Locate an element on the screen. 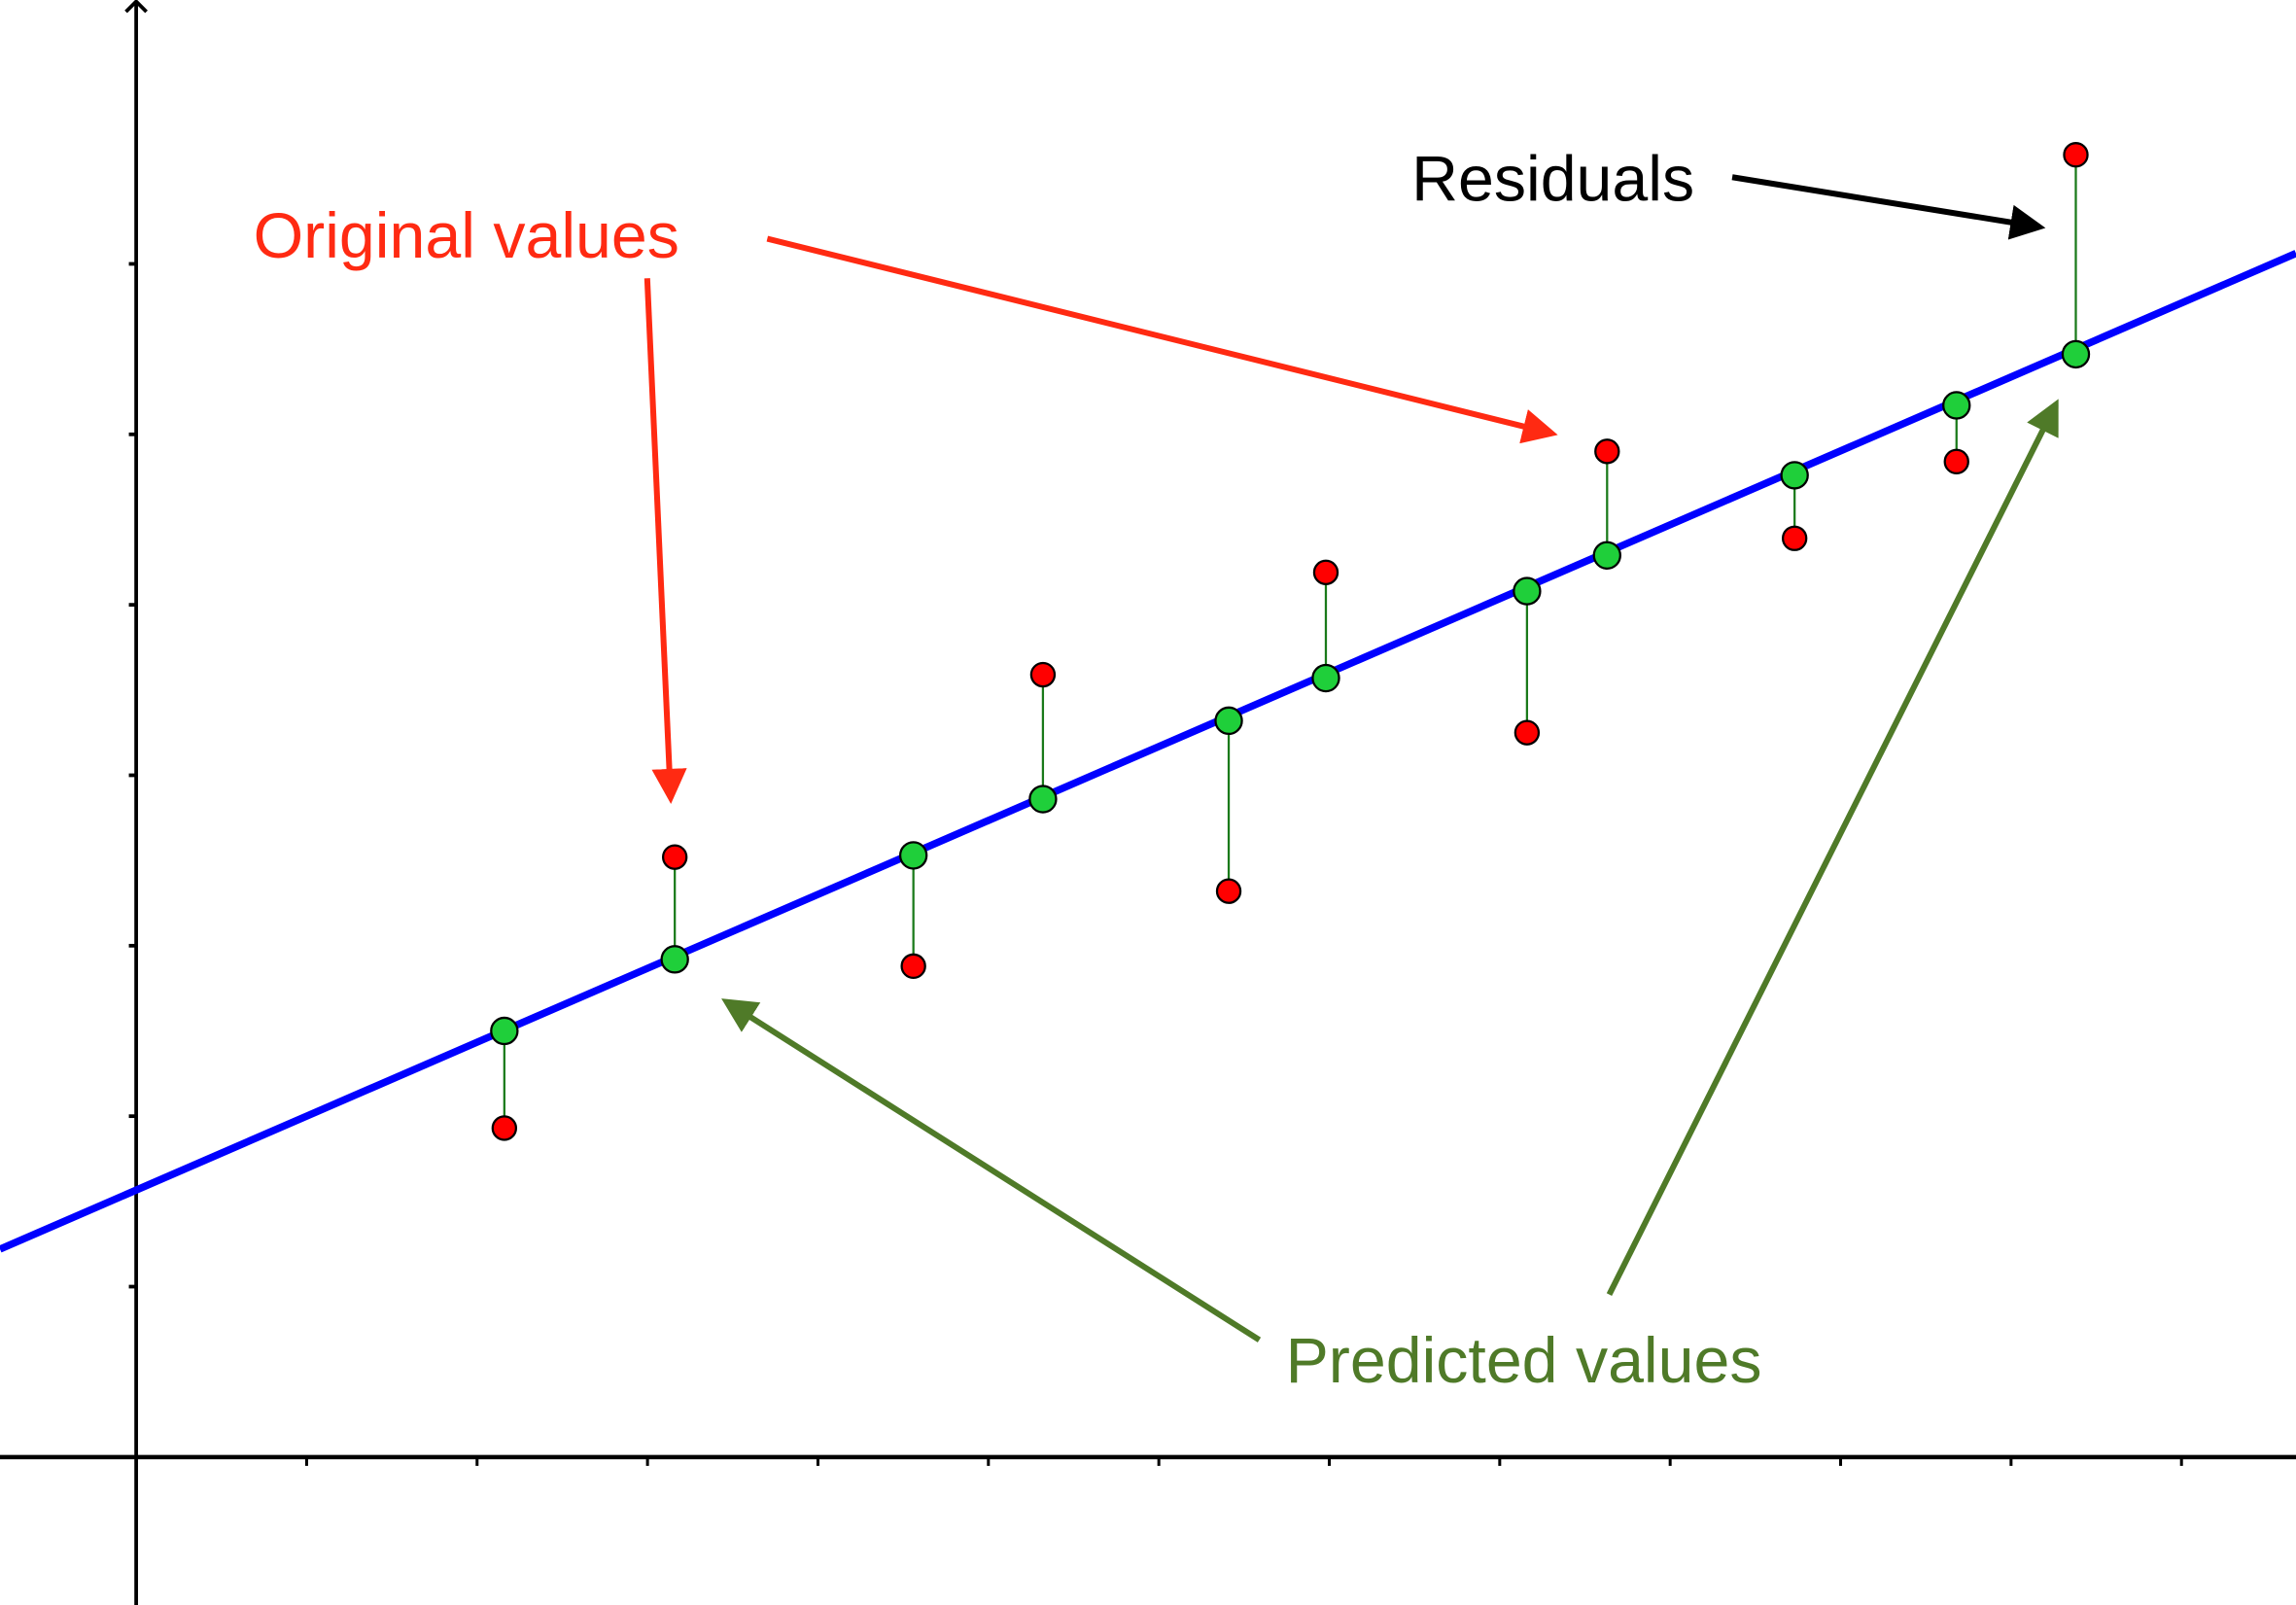 The height and width of the screenshot is (1605, 2296). predicted-values-label: Predicted values is located at coordinates (1524, 1361).